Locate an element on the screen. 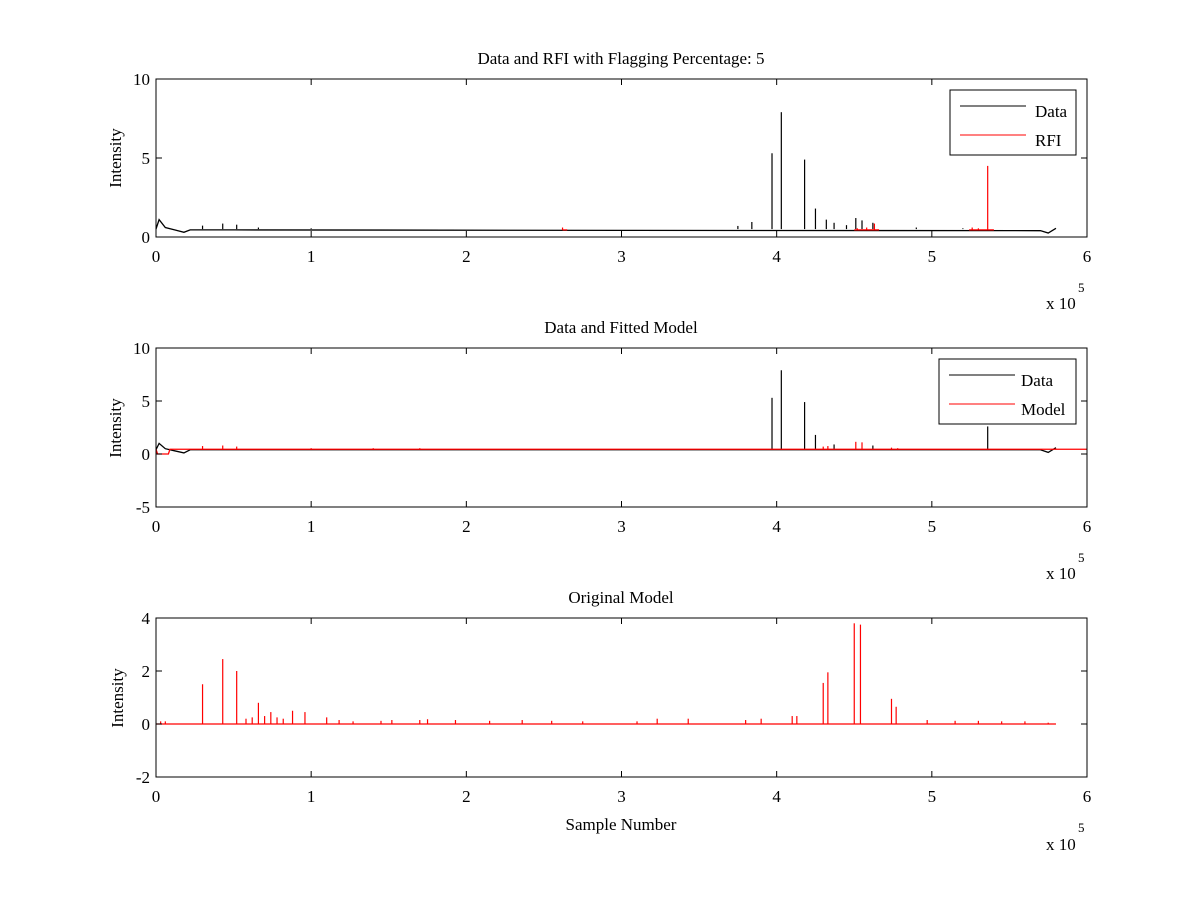  panel-1-legend-label-rfi: RFI is located at coordinates (1048, 140).